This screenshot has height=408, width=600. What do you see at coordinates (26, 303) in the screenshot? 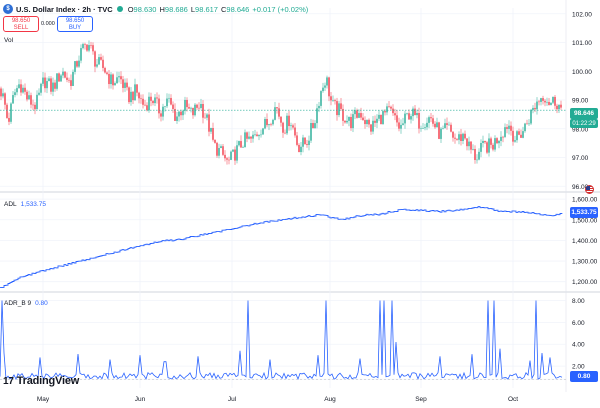
I see `adr-legend: ADR_B 9 0.80` at bounding box center [26, 303].